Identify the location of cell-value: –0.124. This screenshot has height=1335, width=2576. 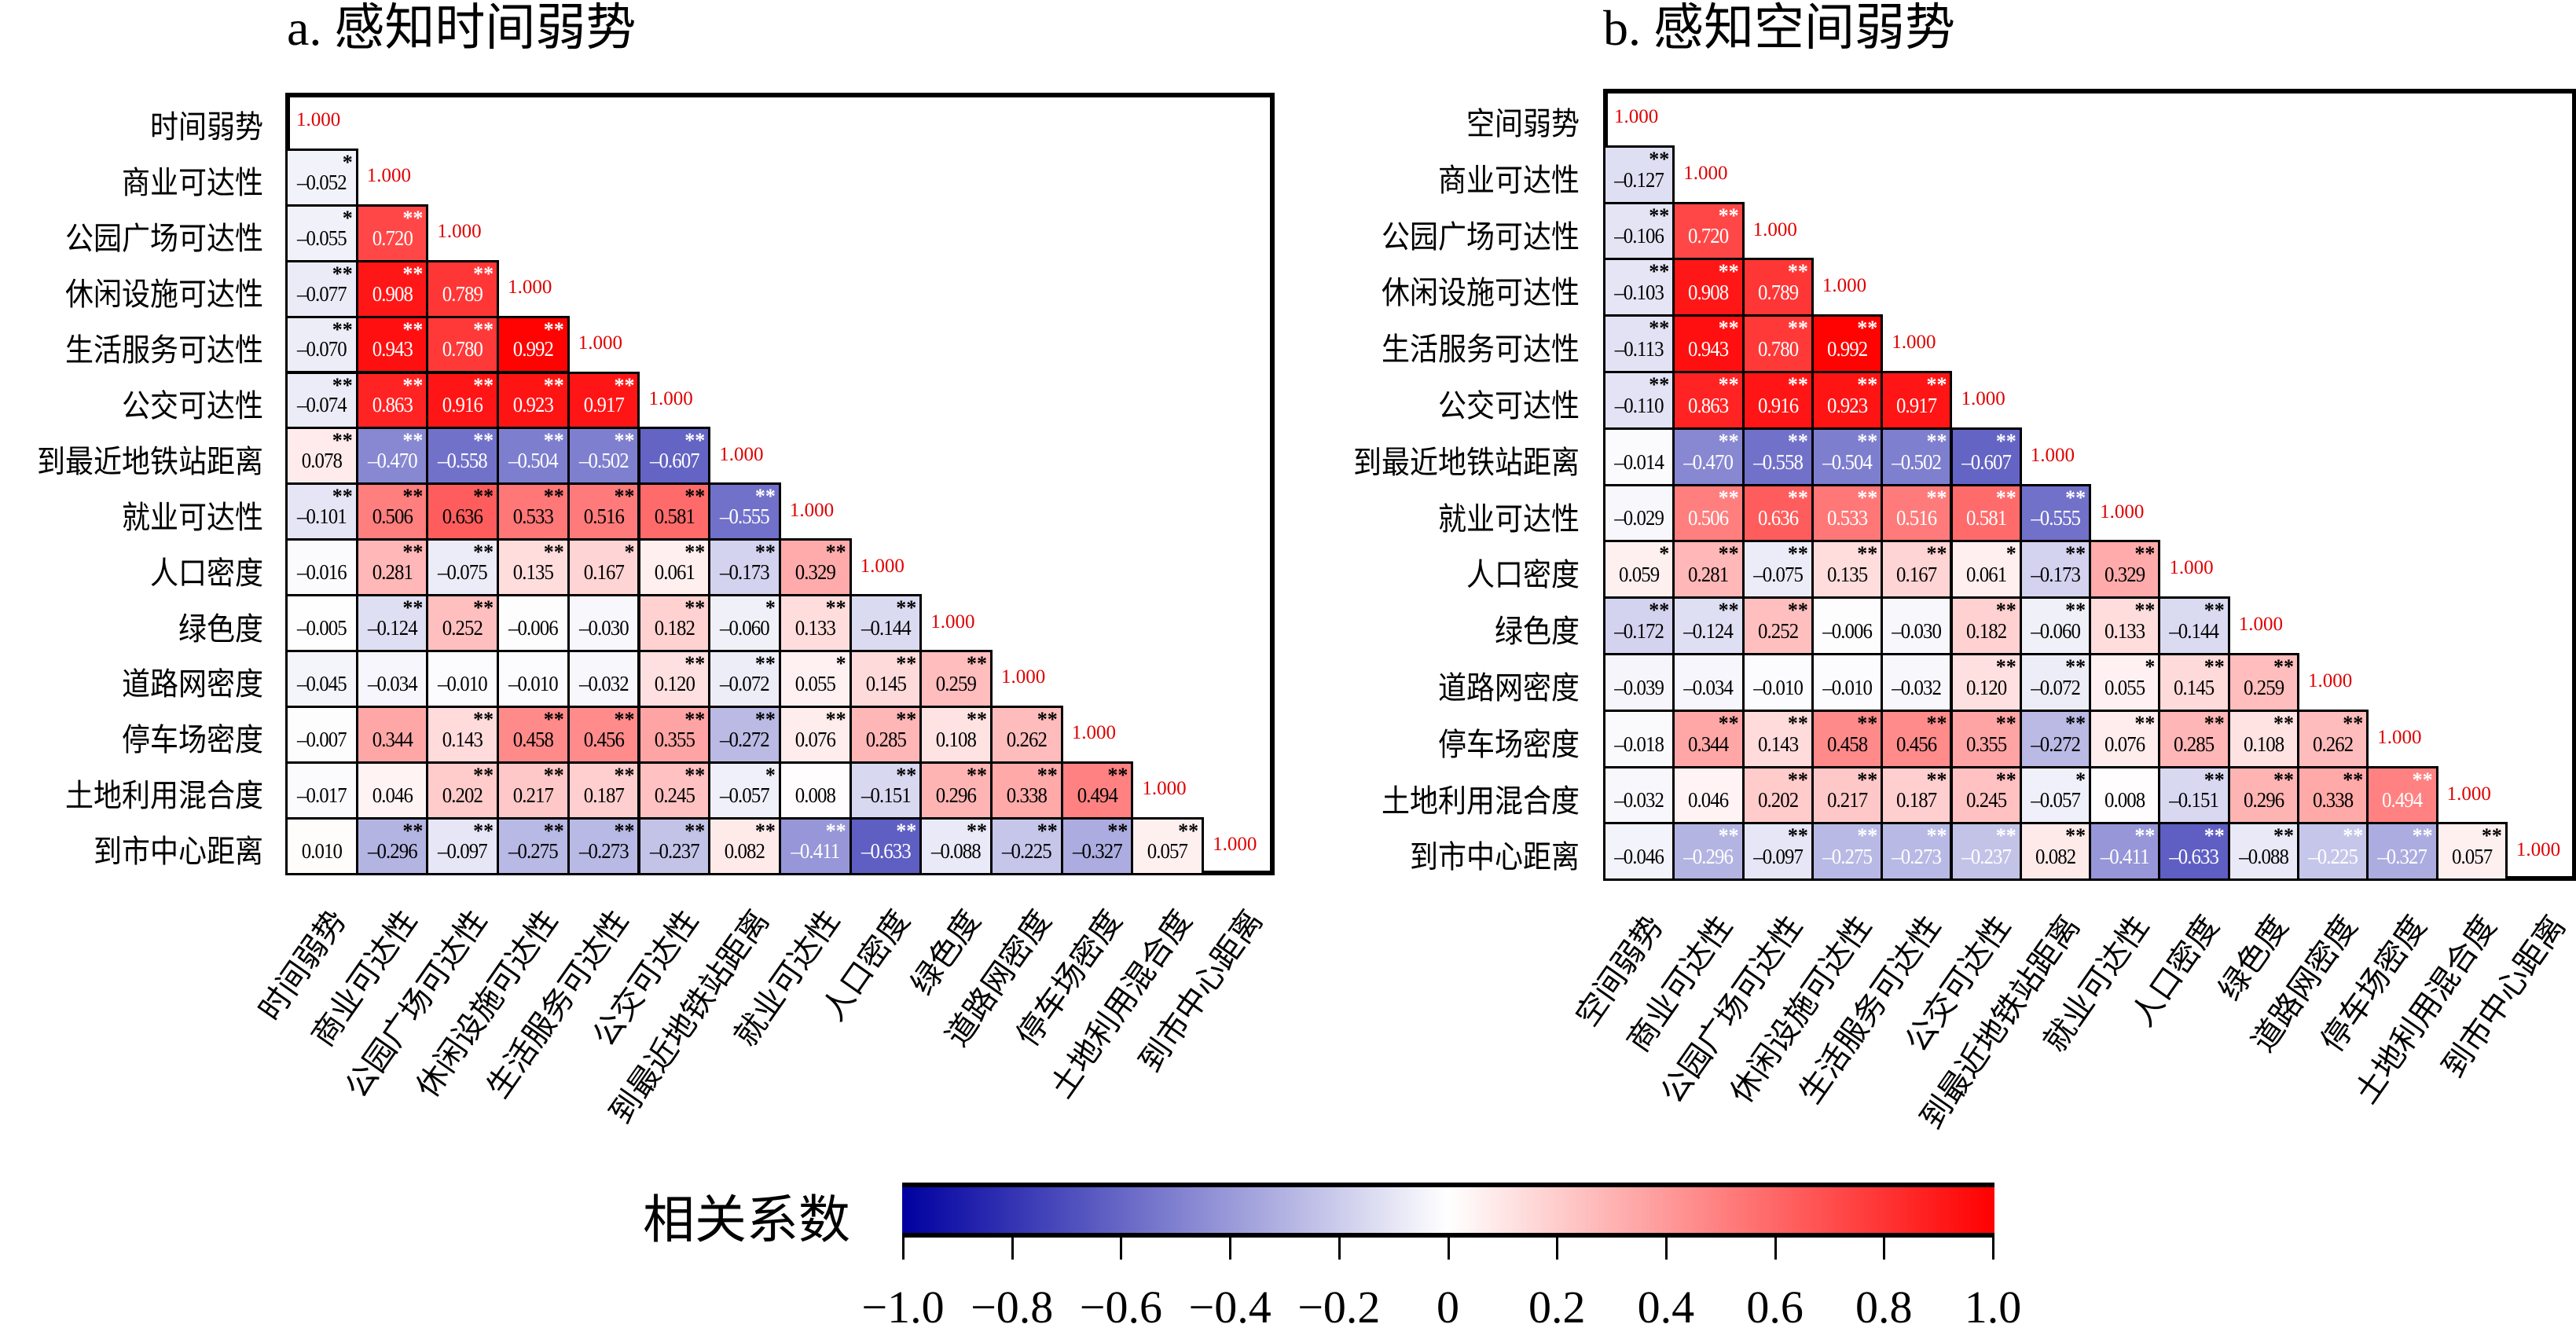
(392, 627).